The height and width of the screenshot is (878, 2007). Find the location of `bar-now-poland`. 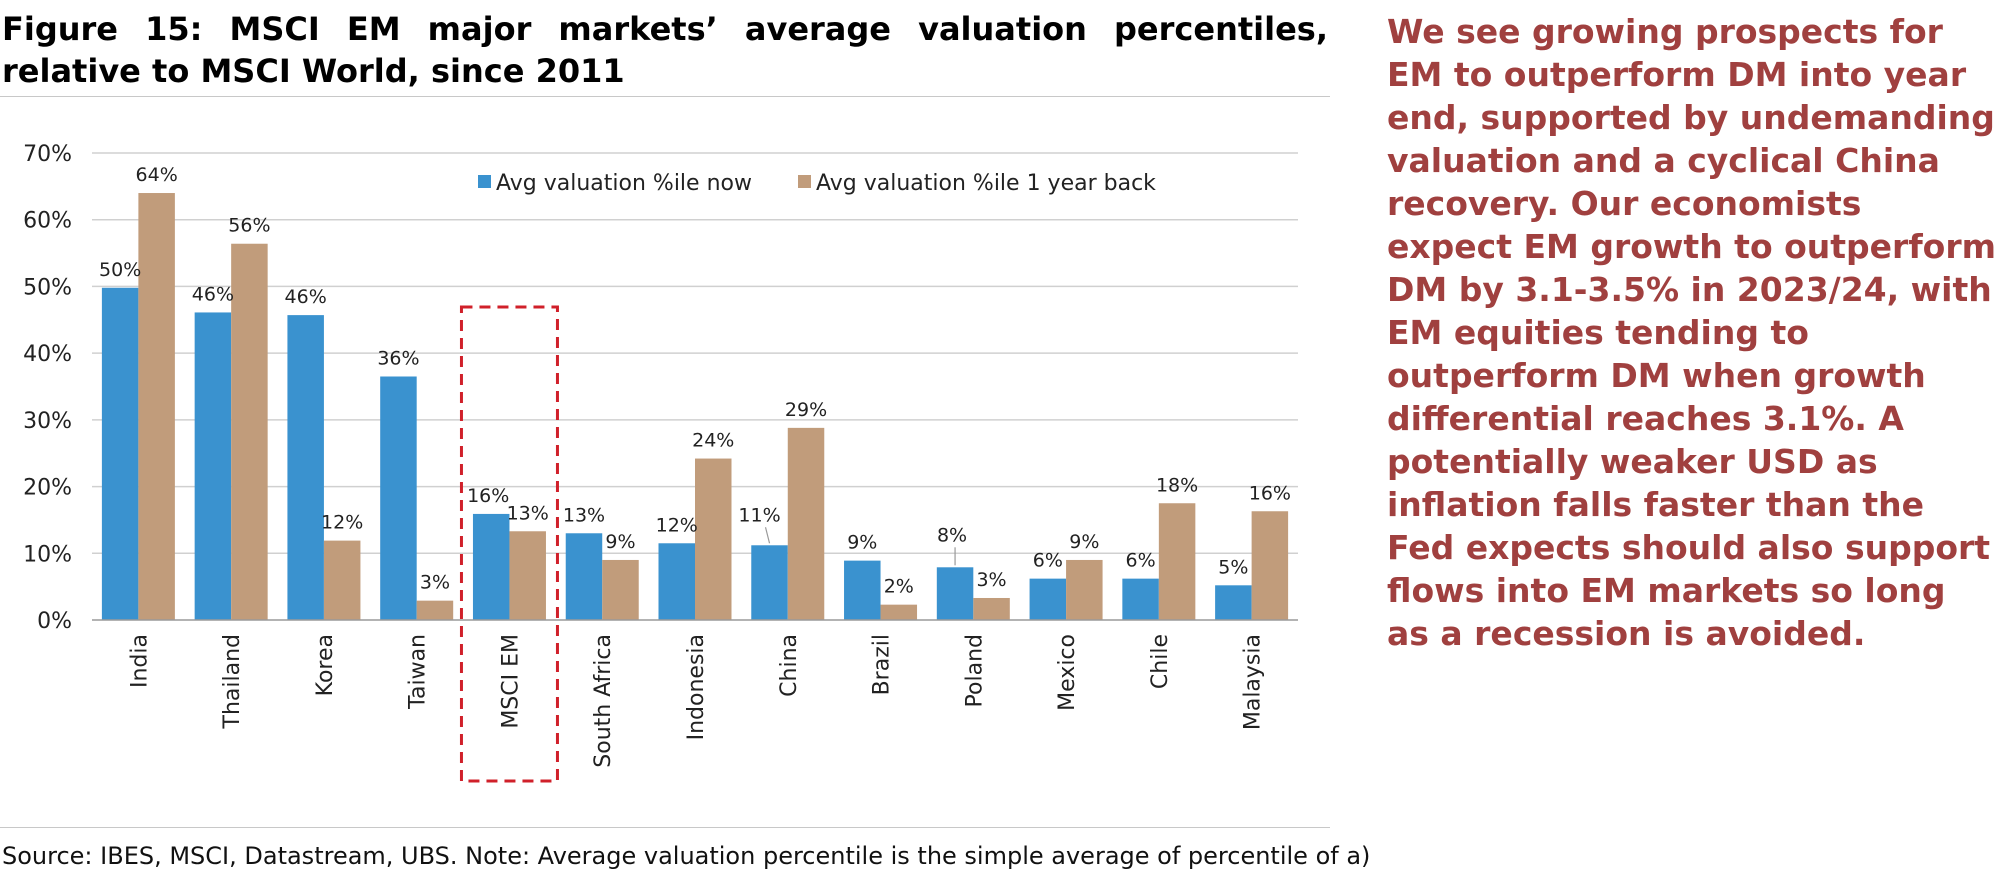

bar-now-poland is located at coordinates (955, 593).